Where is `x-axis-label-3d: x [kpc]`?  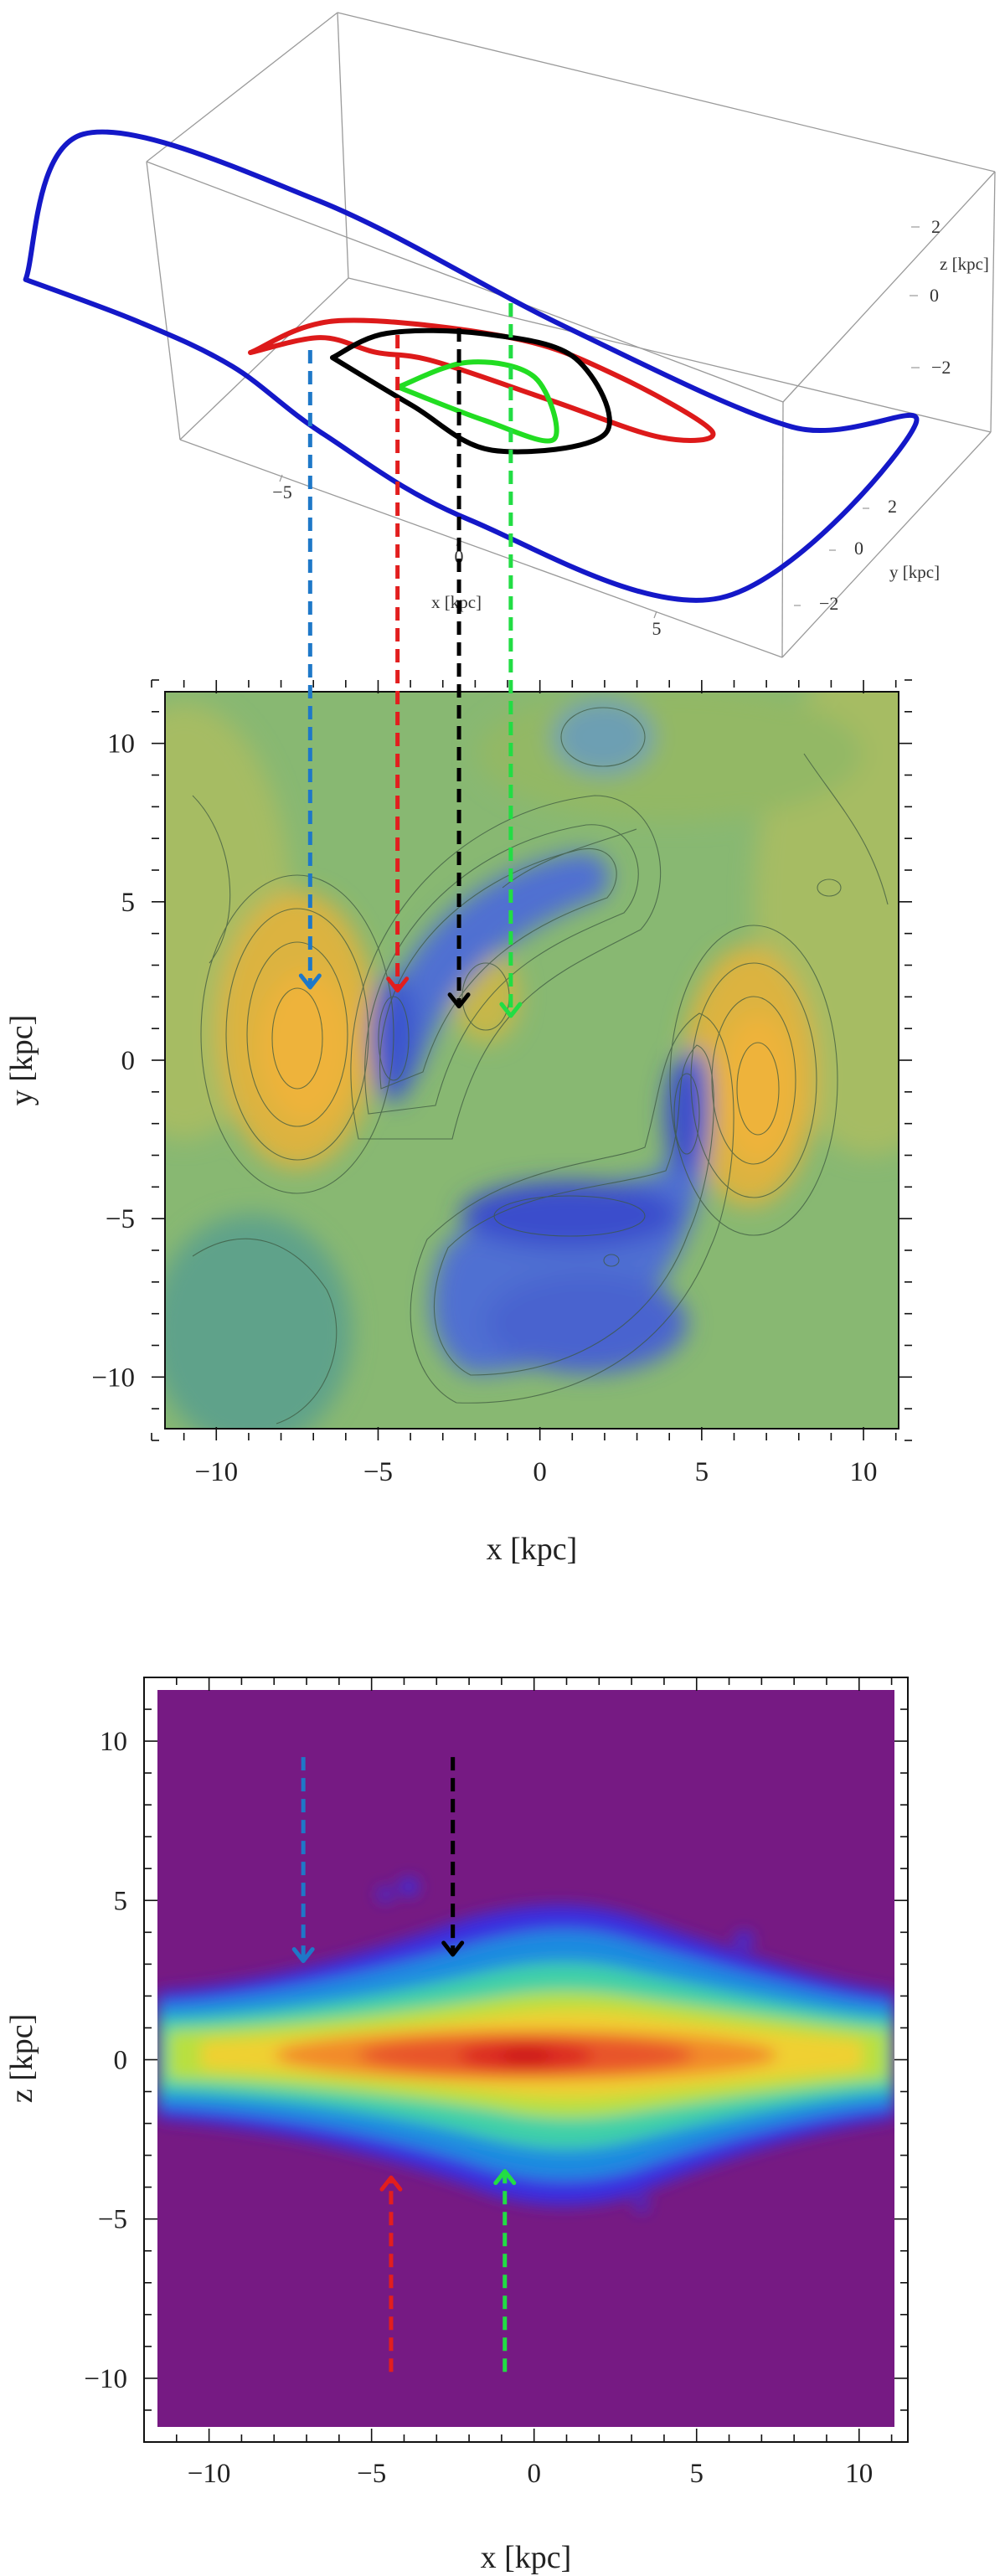
x-axis-label-3d: x [kpc] is located at coordinates (456, 602).